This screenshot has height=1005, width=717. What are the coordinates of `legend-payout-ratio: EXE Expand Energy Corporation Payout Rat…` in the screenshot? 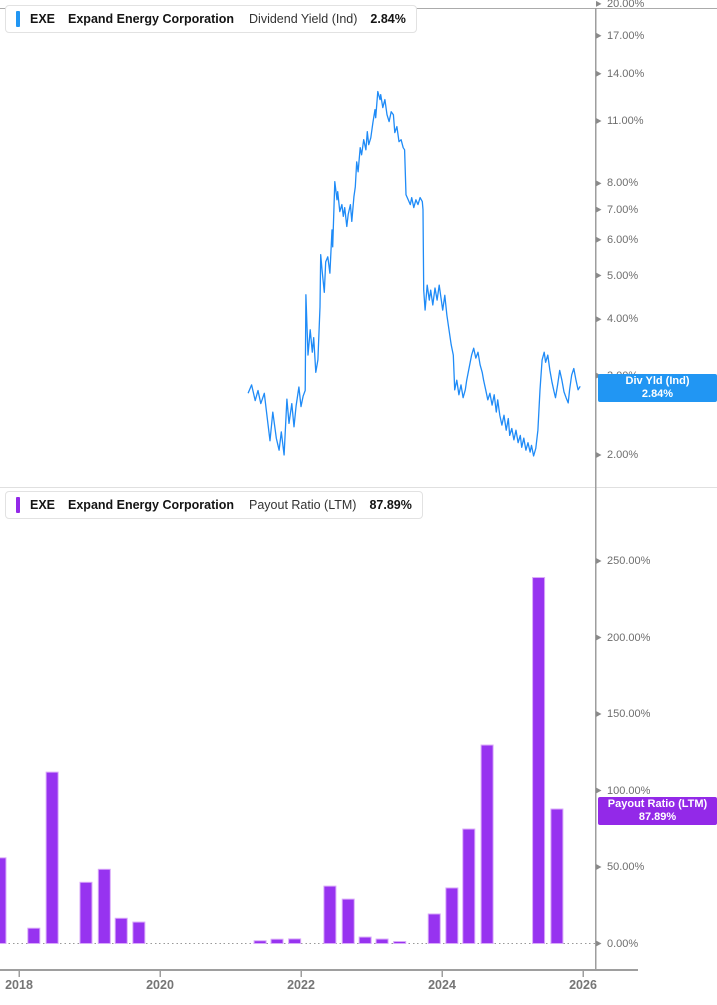 It's located at (214, 505).